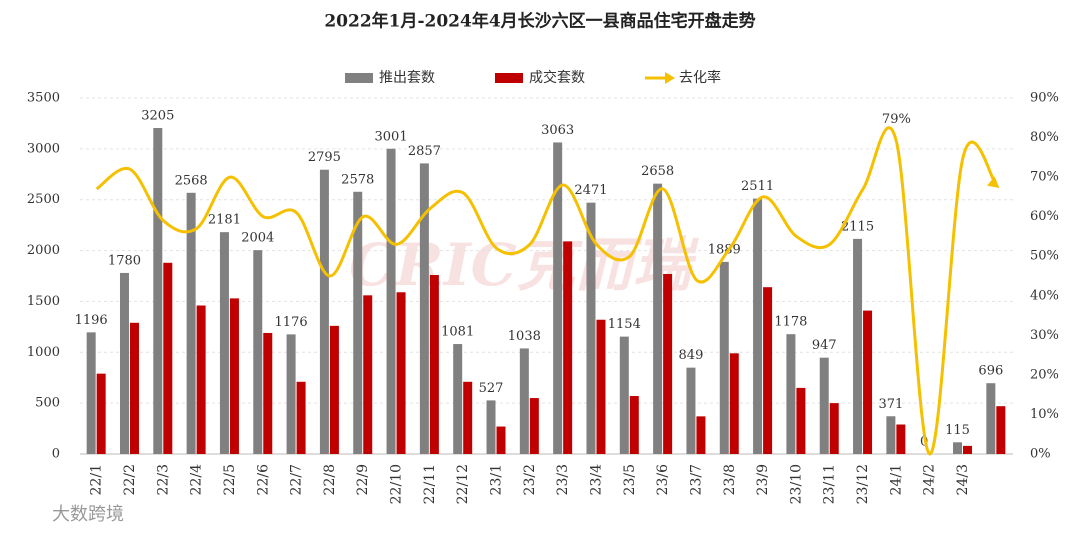 This screenshot has height=534, width=1080. What do you see at coordinates (963, 479) in the screenshot?
I see `x-tick-label: 24/3` at bounding box center [963, 479].